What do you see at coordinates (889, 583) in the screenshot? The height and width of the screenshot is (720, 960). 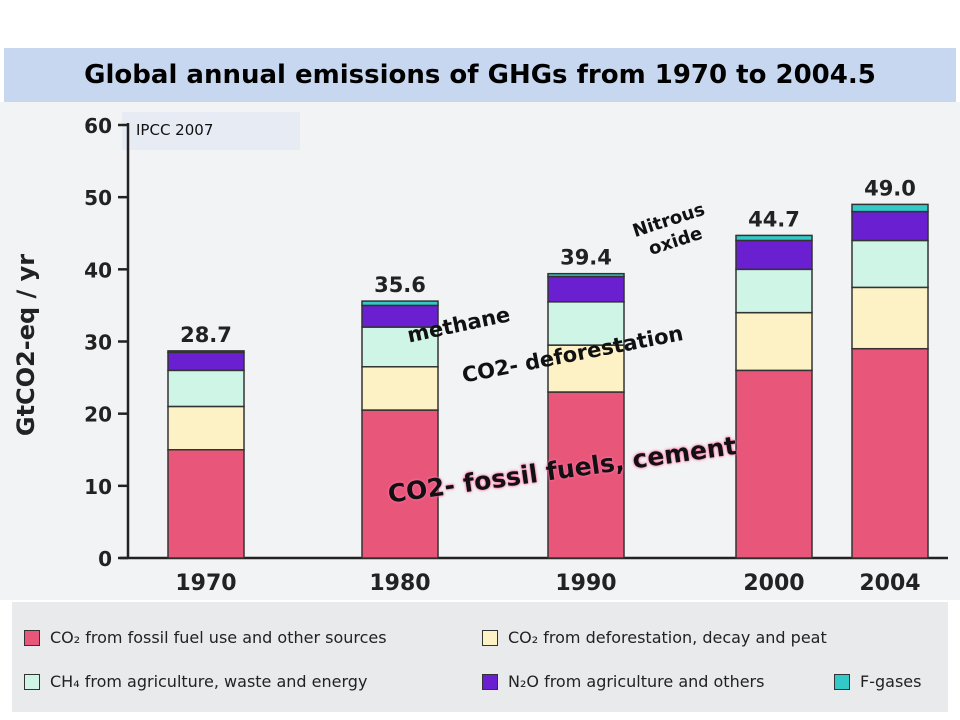 I see `x-tick-label: 2004` at bounding box center [889, 583].